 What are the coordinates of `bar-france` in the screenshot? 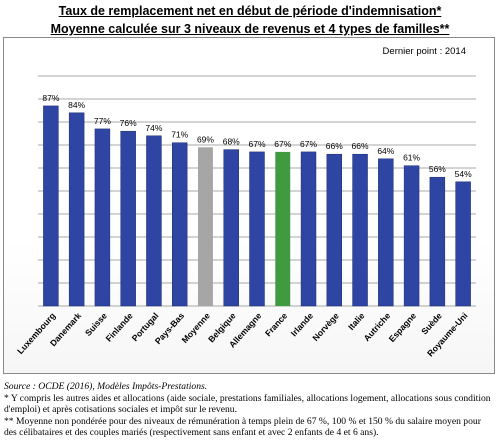 It's located at (283, 228).